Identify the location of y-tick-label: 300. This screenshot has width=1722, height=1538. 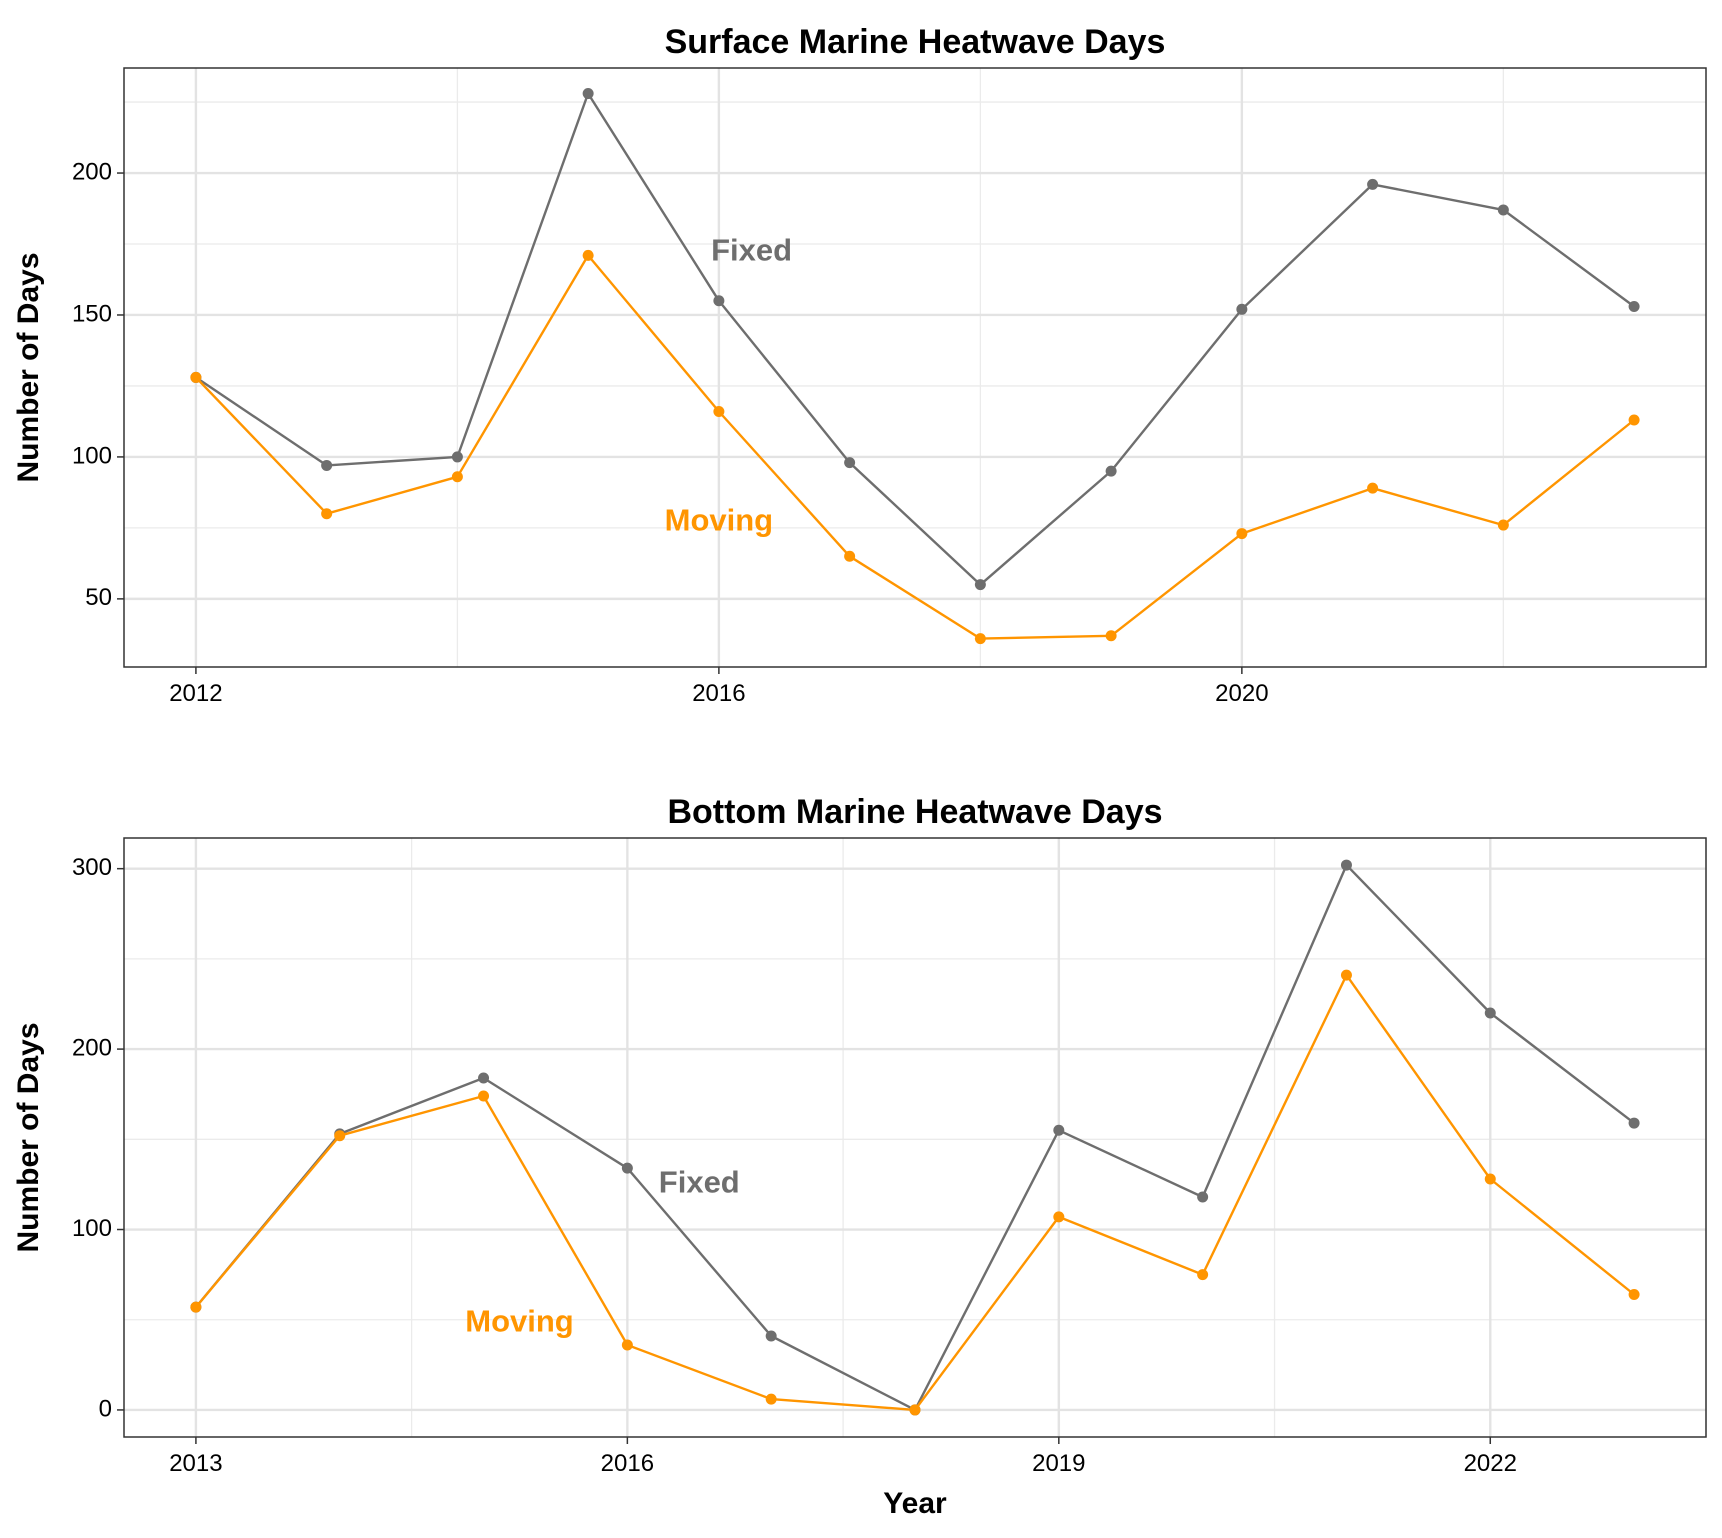
(92, 867).